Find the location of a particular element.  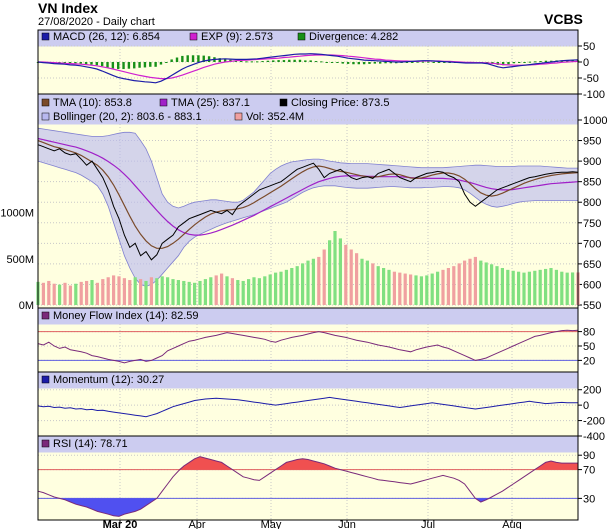

momentum-ytick-label: 0 is located at coordinates (586, 406).